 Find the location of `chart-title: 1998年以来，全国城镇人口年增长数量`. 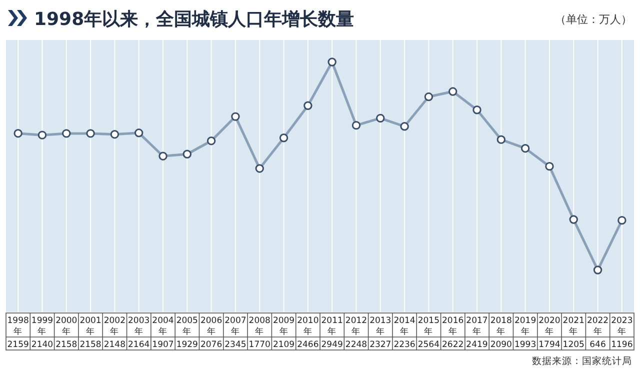

chart-title: 1998年以来，全国城镇人口年增长数量 is located at coordinates (194, 19).